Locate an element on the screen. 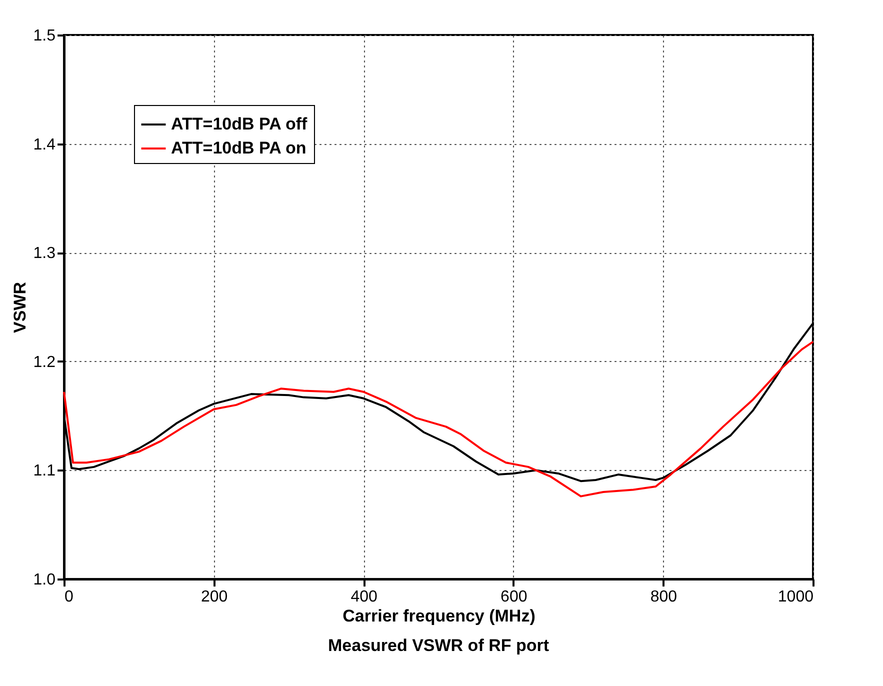  y-tick-label: 1.5 is located at coordinates (44, 36).